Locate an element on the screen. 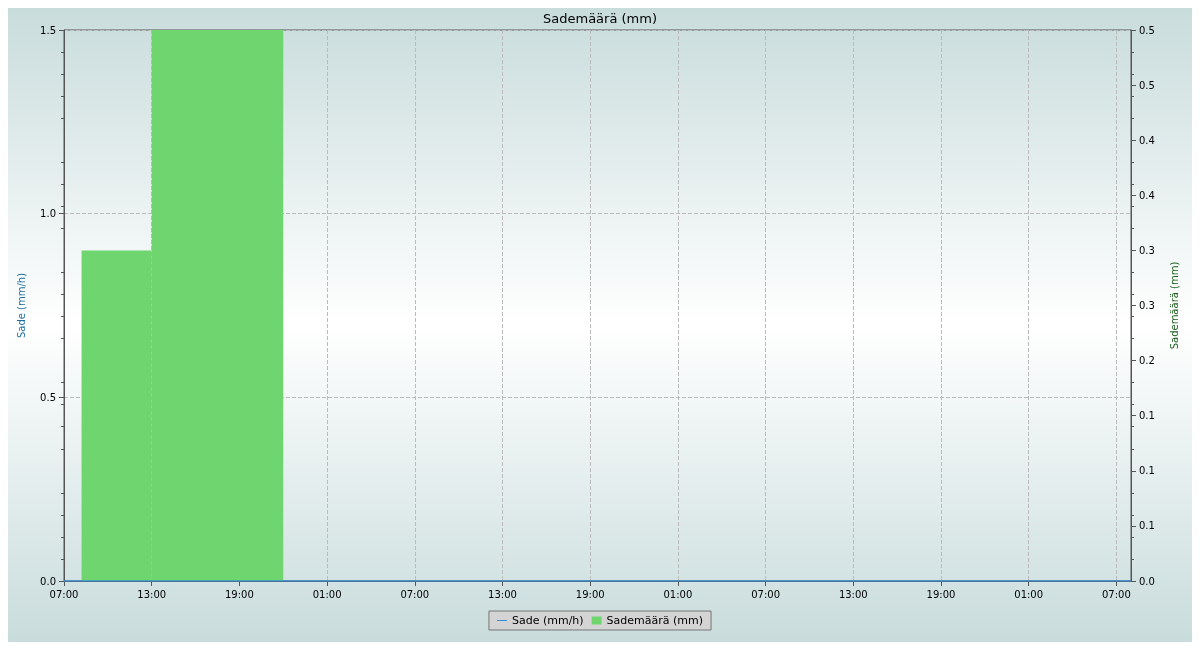 The height and width of the screenshot is (650, 1200). y2-axis-title: Sademäärä (mm) is located at coordinates (1174, 305).